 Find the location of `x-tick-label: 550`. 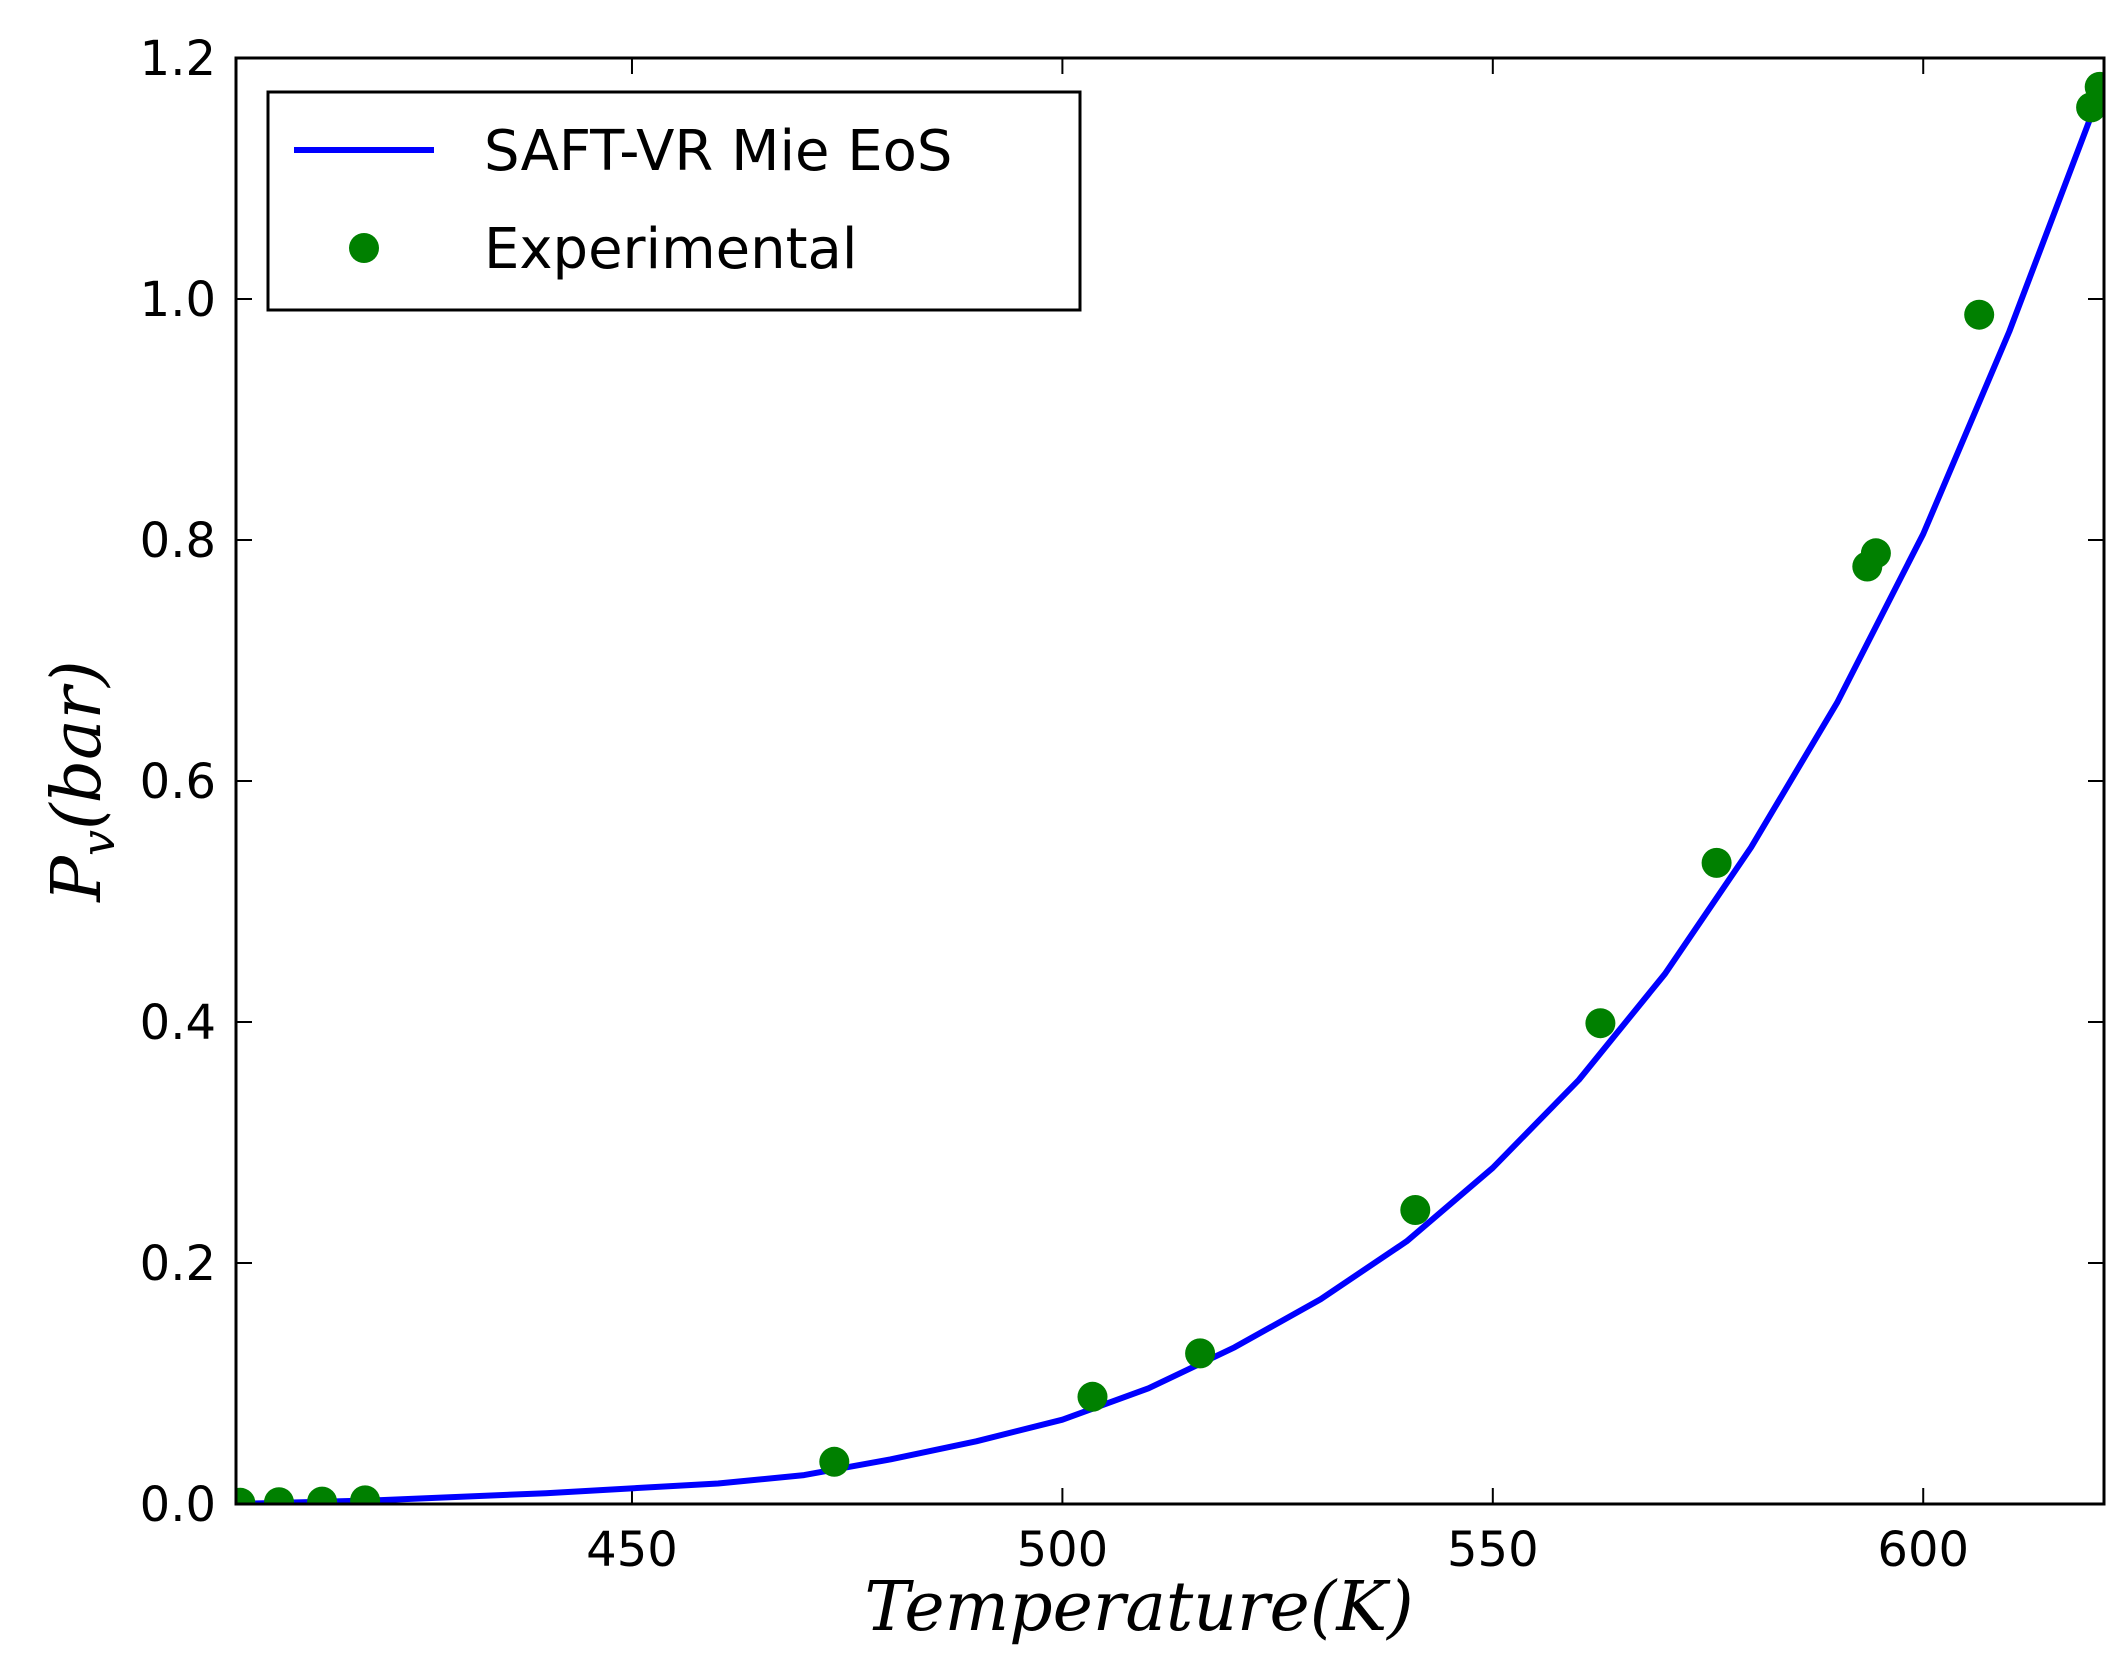

x-tick-label: 550 is located at coordinates (1493, 1550).